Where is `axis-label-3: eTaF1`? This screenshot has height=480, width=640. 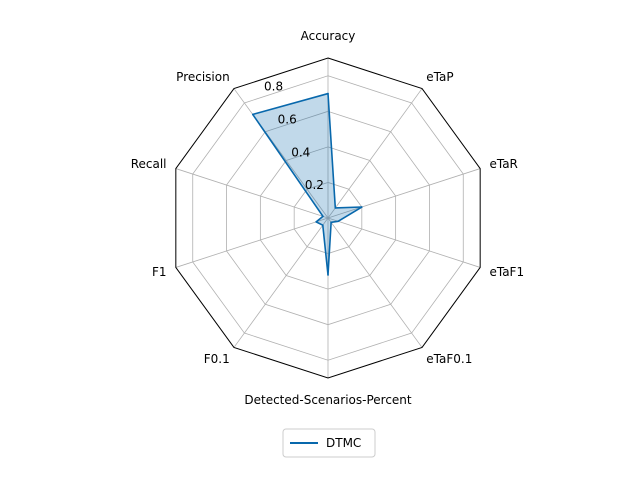
axis-label-3: eTaF1 is located at coordinates (506, 272).